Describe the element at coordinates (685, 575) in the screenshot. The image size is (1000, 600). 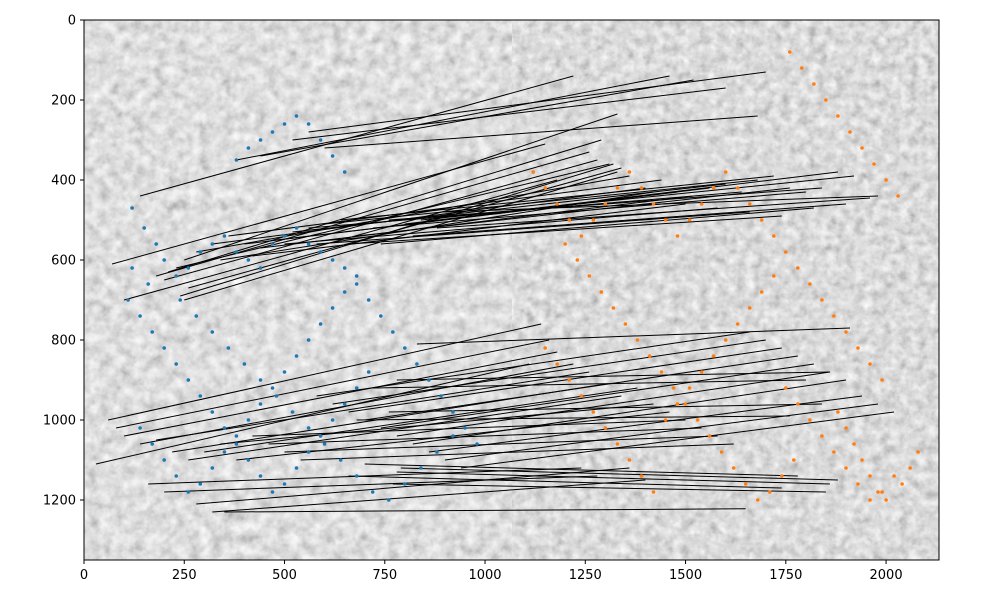
I see `x-tick-label-1500: 1500` at that location.